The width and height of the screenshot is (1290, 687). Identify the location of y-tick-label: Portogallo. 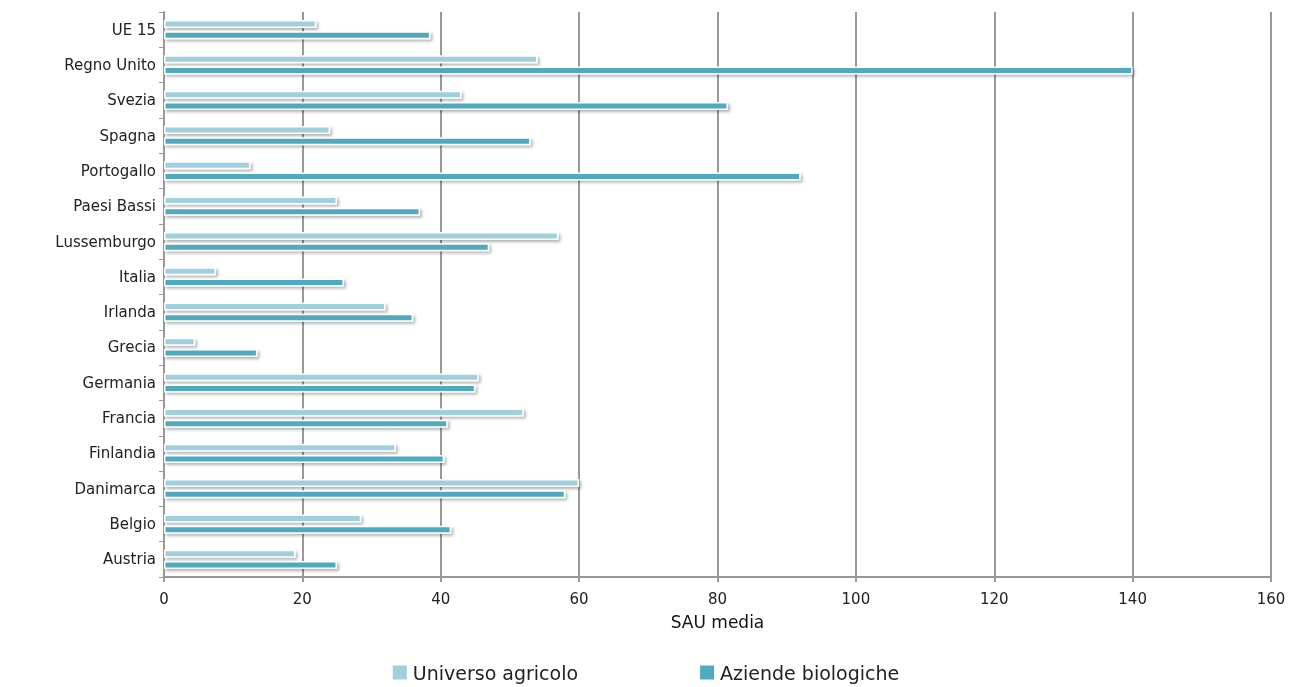
(118, 170).